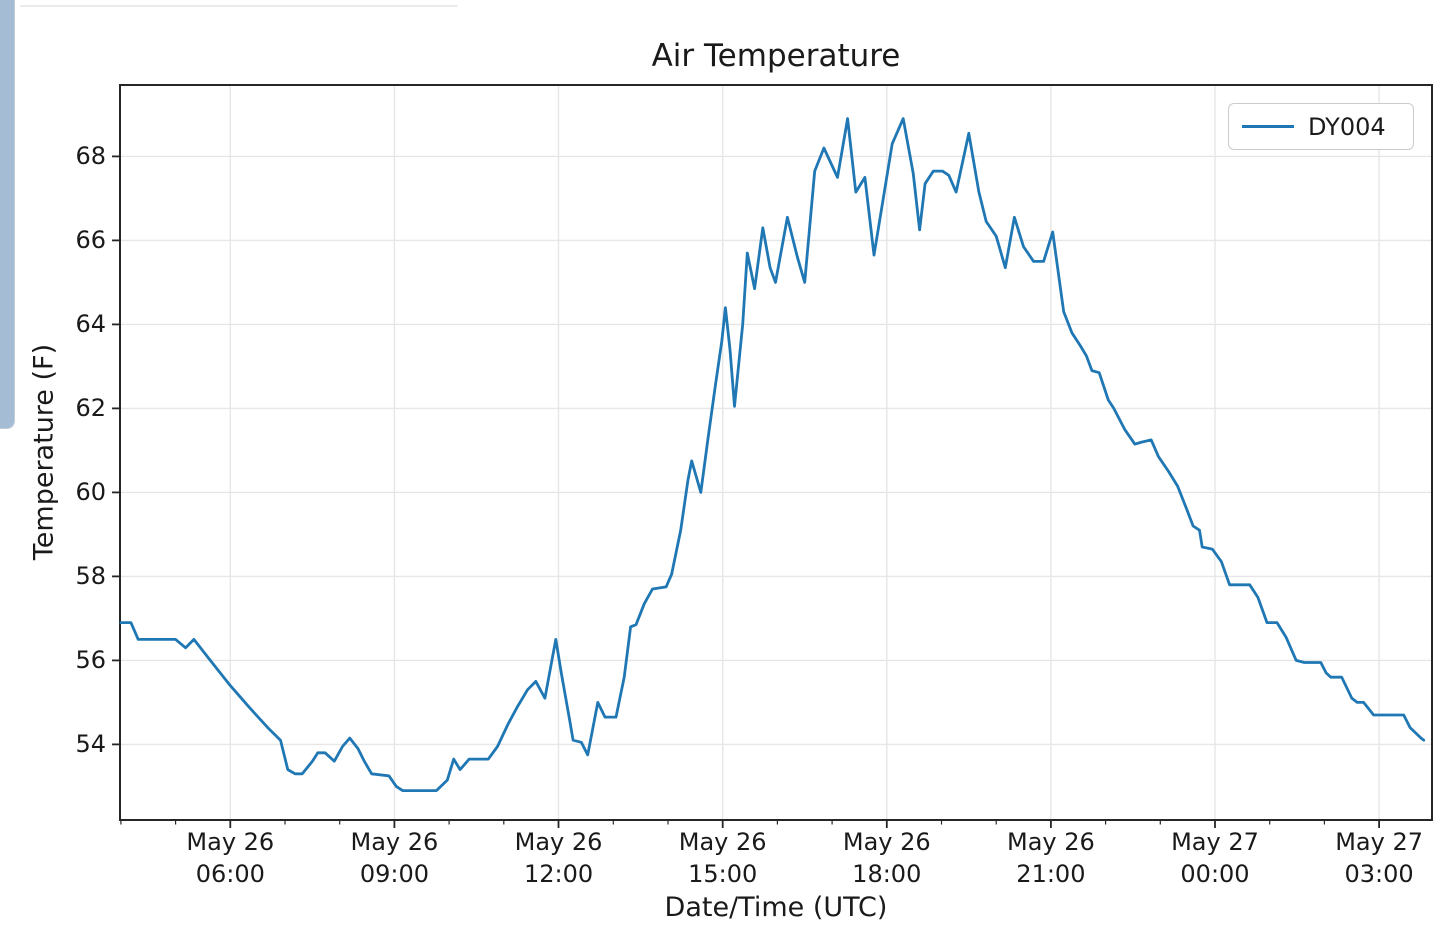  Describe the element at coordinates (1215, 874) in the screenshot. I see `x-tick-label-time: 00:00` at that location.